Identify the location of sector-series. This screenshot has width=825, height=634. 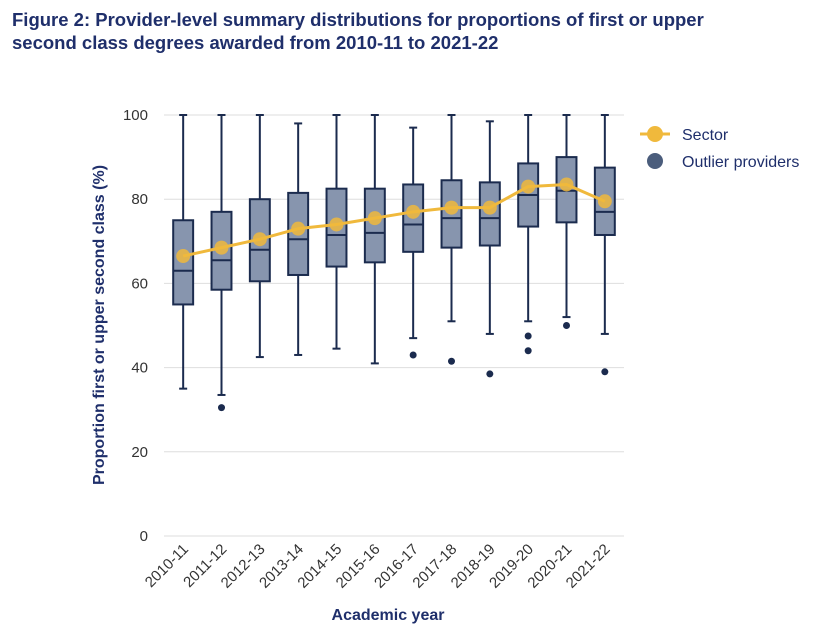
(394, 220).